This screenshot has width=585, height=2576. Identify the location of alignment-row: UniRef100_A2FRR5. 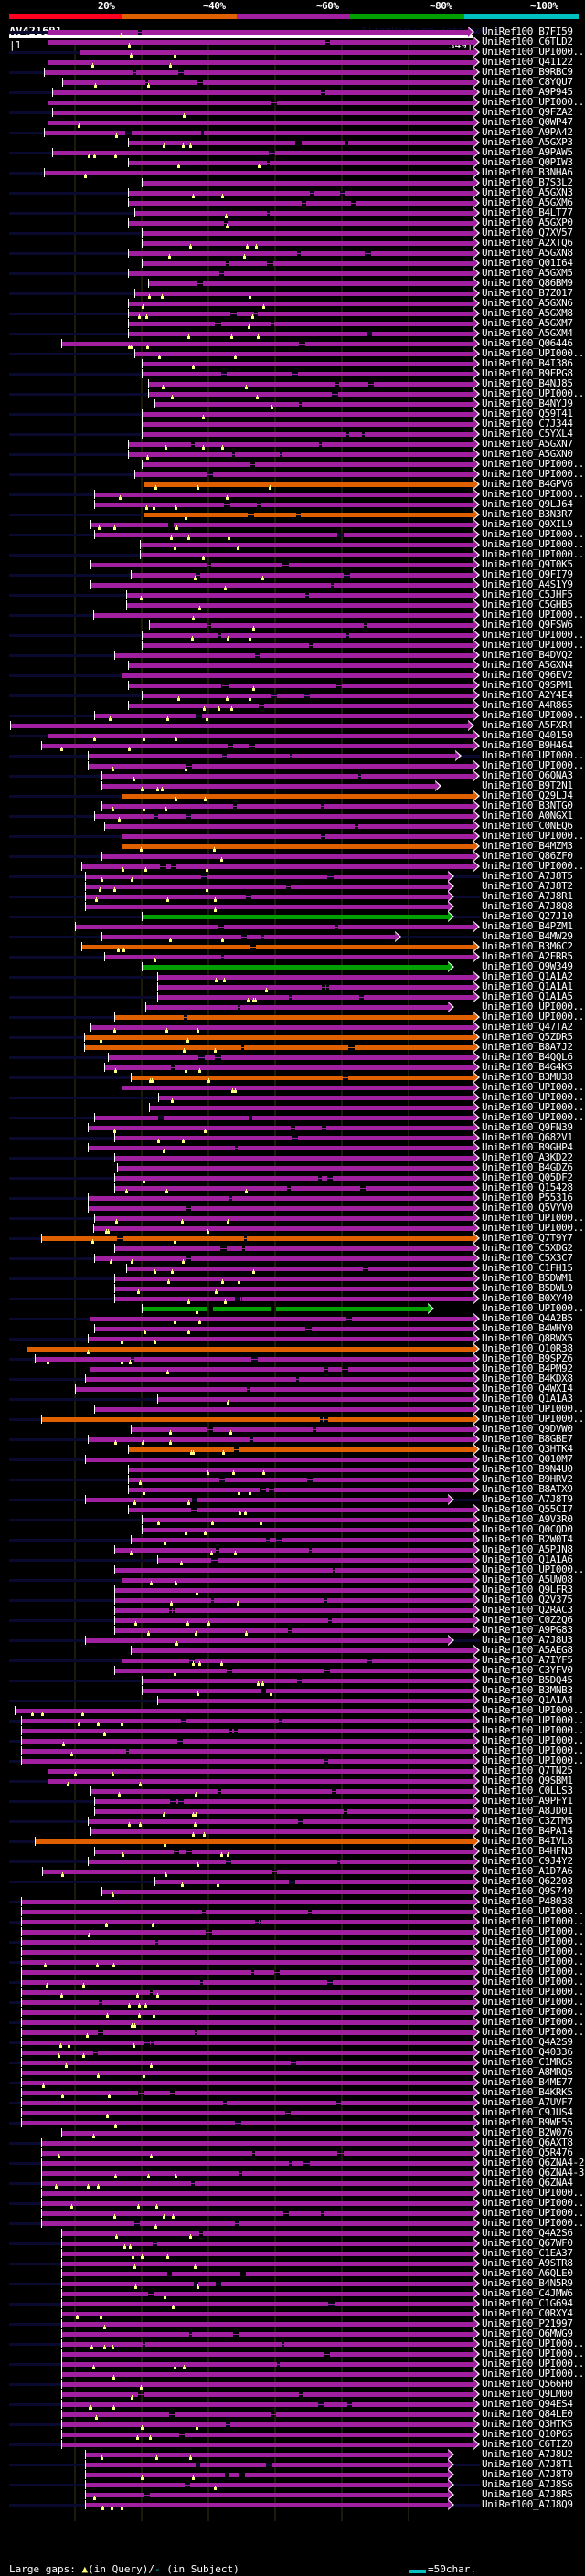
(293, 956).